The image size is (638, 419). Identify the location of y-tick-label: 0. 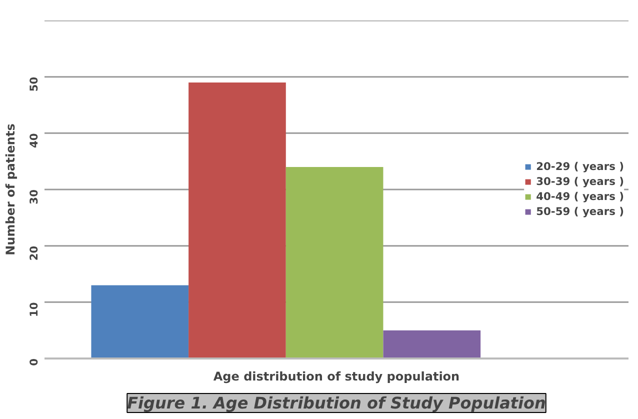
(34, 362).